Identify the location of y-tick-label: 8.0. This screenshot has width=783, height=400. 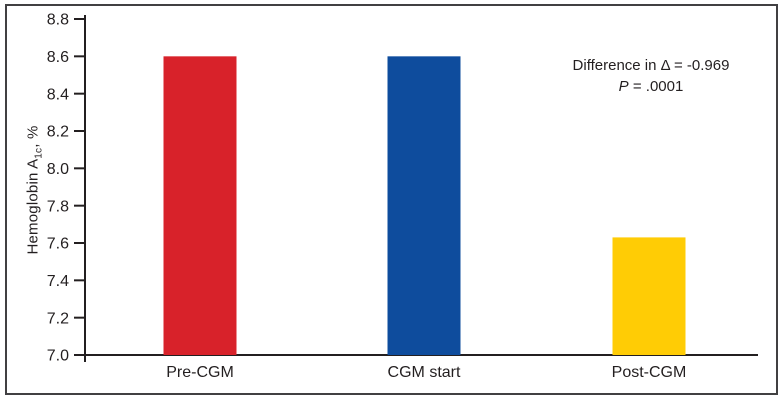
(58, 169).